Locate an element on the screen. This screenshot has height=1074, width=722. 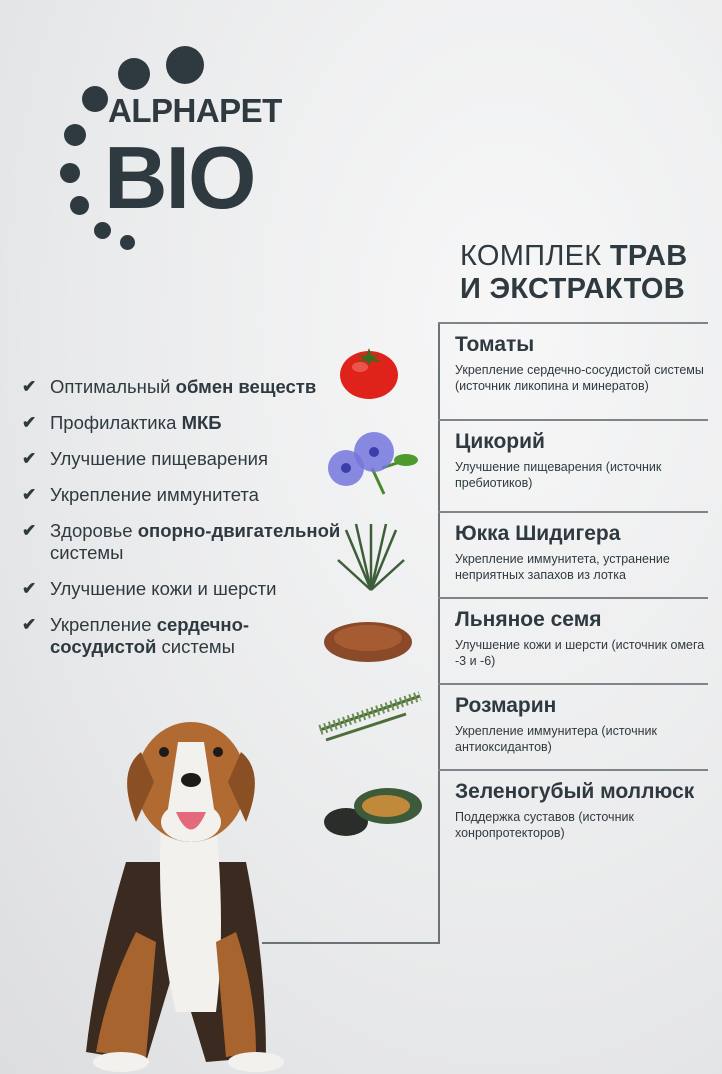
benefit-item: ✔ Оптимальный обмен веществ is located at coordinates (182, 387).